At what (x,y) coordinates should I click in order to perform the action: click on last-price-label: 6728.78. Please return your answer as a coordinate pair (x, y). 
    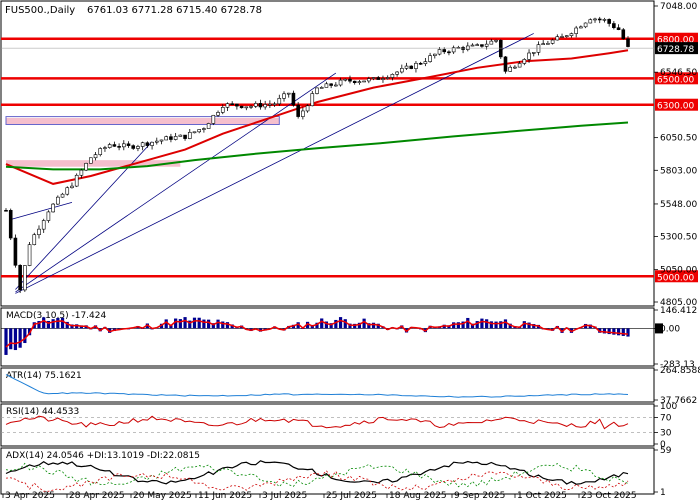
    Looking at the image, I should click on (675, 50).